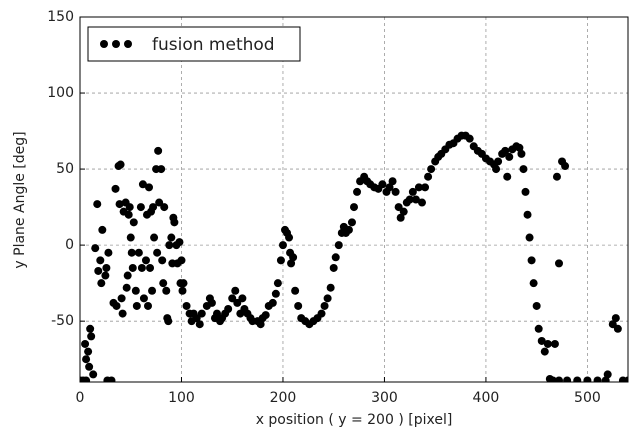 The height and width of the screenshot is (432, 631). What do you see at coordinates (20, 199) in the screenshot?
I see `y-axis-label: y Plane Angle [deg]` at bounding box center [20, 199].